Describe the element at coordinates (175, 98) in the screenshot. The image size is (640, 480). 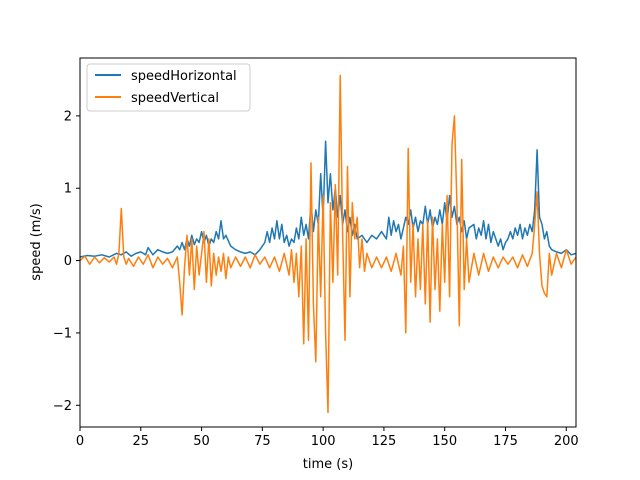
I see `legend-label-speedVertical: speedVertical` at that location.